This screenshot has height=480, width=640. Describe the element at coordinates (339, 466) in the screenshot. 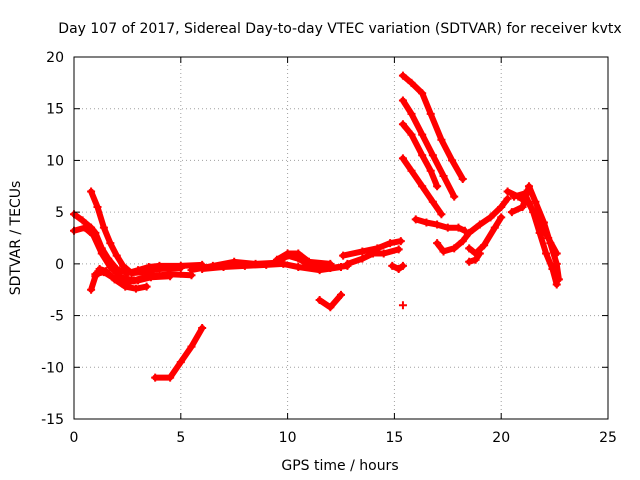

I see `x-axis-label: GPS time / hours` at that location.